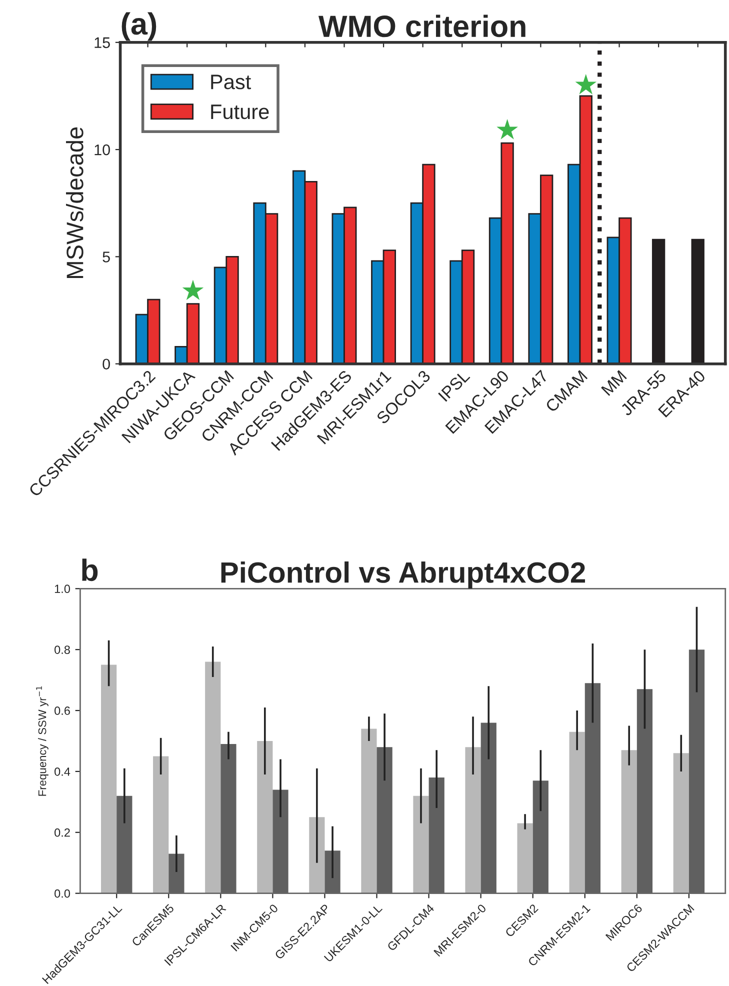 Image resolution: width=729 pixels, height=986 pixels. Describe the element at coordinates (62, 589) in the screenshot. I see `y-tick-label: 1.0` at that location.